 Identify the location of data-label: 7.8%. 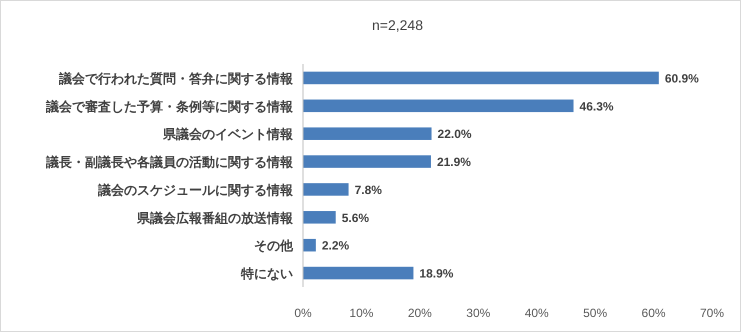
(368, 189).